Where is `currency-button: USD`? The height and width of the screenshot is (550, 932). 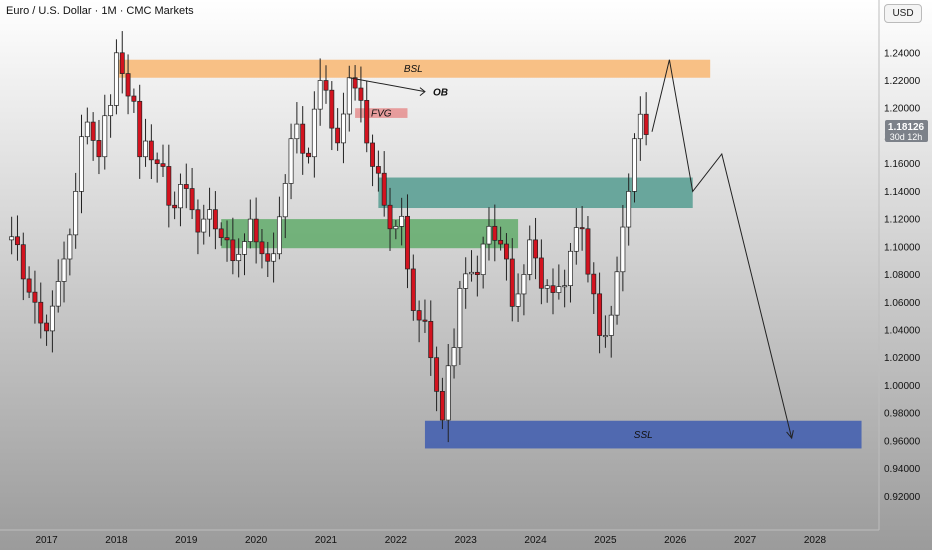 currency-button: USD is located at coordinates (903, 13).